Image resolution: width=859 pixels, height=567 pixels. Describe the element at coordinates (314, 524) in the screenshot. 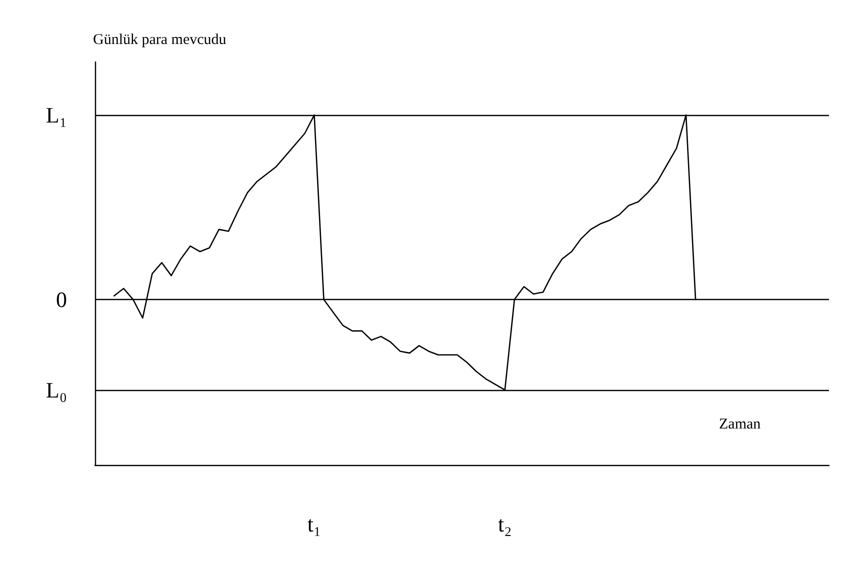

I see `x-tick-label: t₁` at that location.